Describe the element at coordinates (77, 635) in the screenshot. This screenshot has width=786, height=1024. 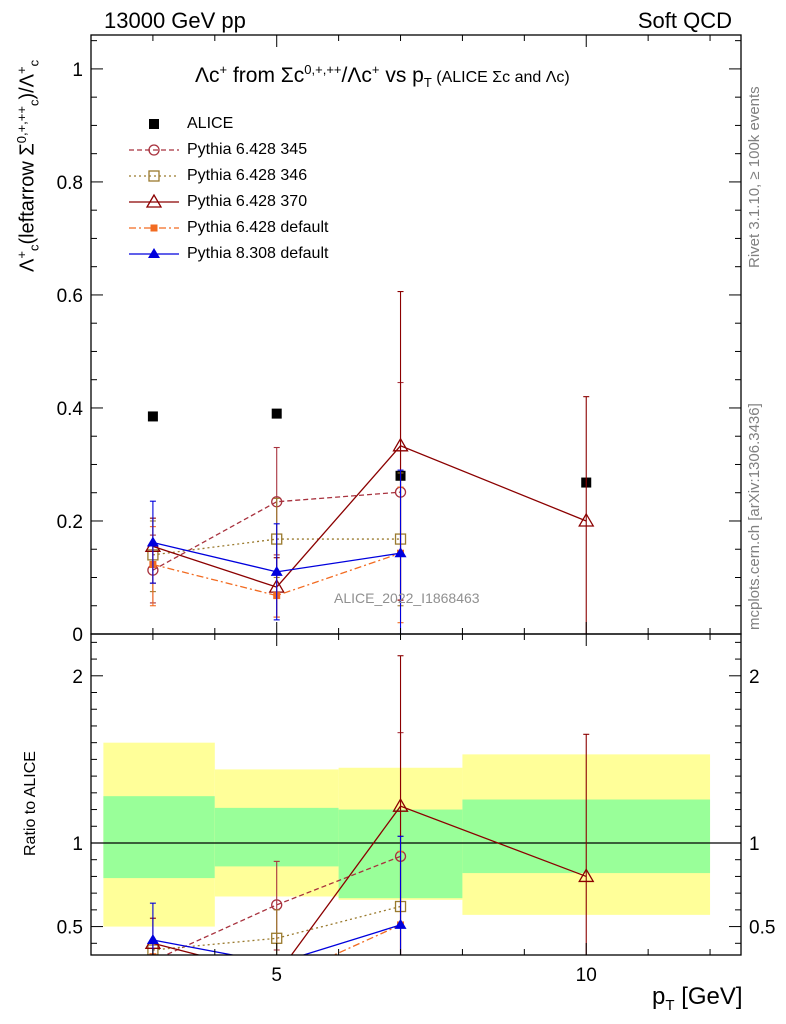
I see `y-tick-label-main: 0` at that location.